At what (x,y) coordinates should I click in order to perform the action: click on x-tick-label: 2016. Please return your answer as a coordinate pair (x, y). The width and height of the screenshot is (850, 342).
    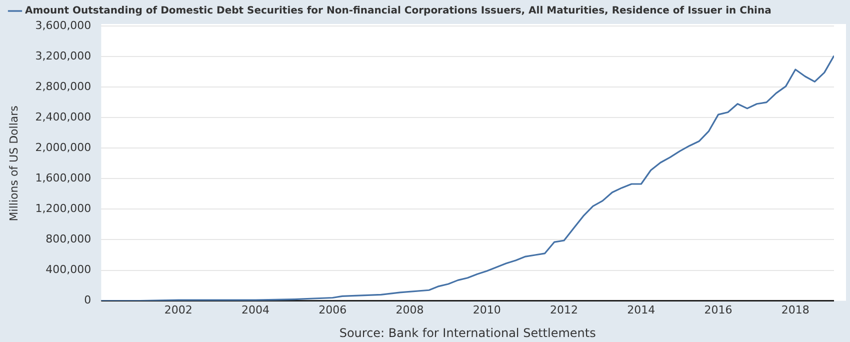
    Looking at the image, I should click on (718, 309).